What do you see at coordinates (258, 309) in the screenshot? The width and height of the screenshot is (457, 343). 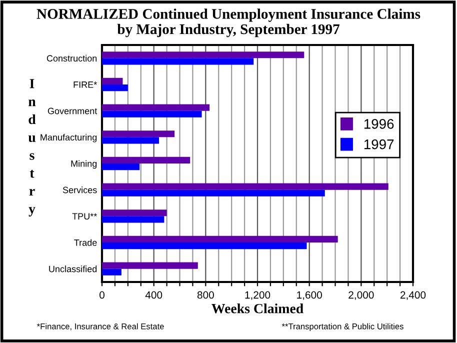 I see `x-axis-title: Weeks Claimed` at bounding box center [258, 309].